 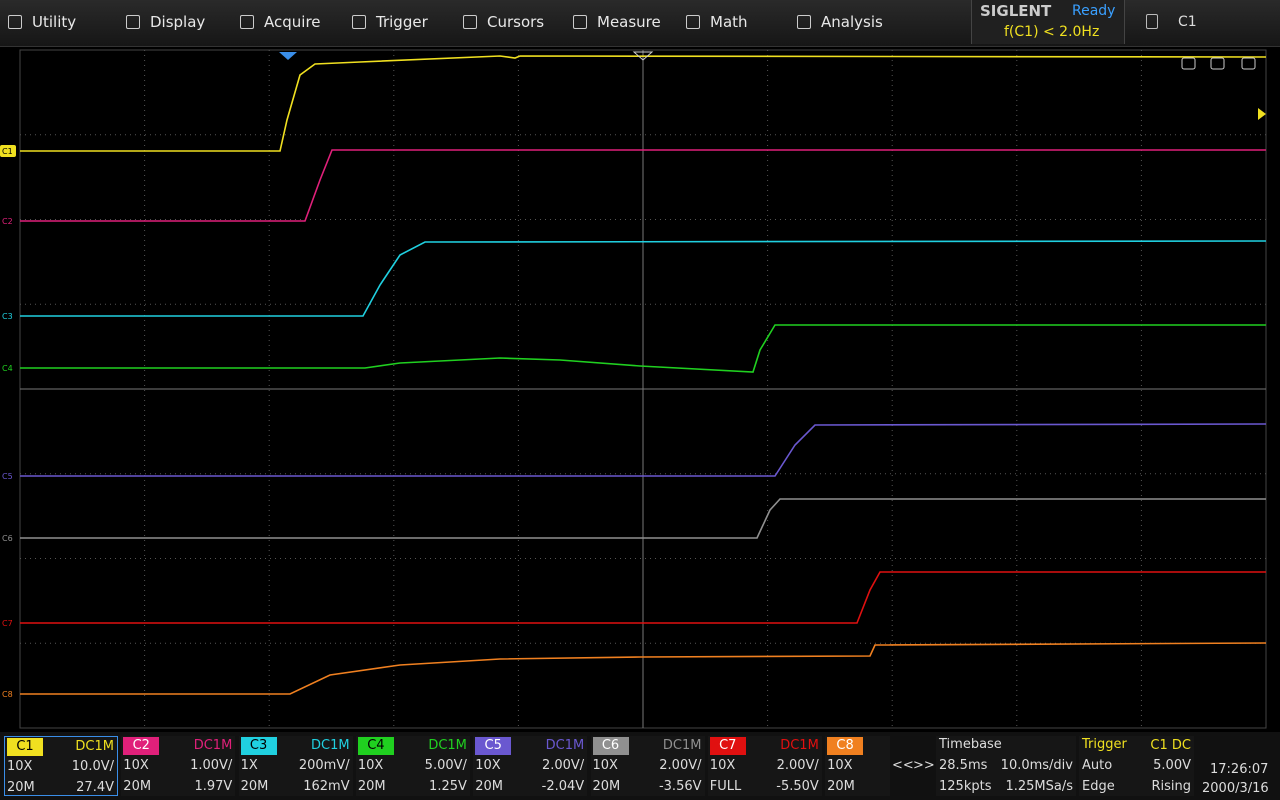 What do you see at coordinates (54, 22) in the screenshot?
I see `menu-label: Utility` at bounding box center [54, 22].